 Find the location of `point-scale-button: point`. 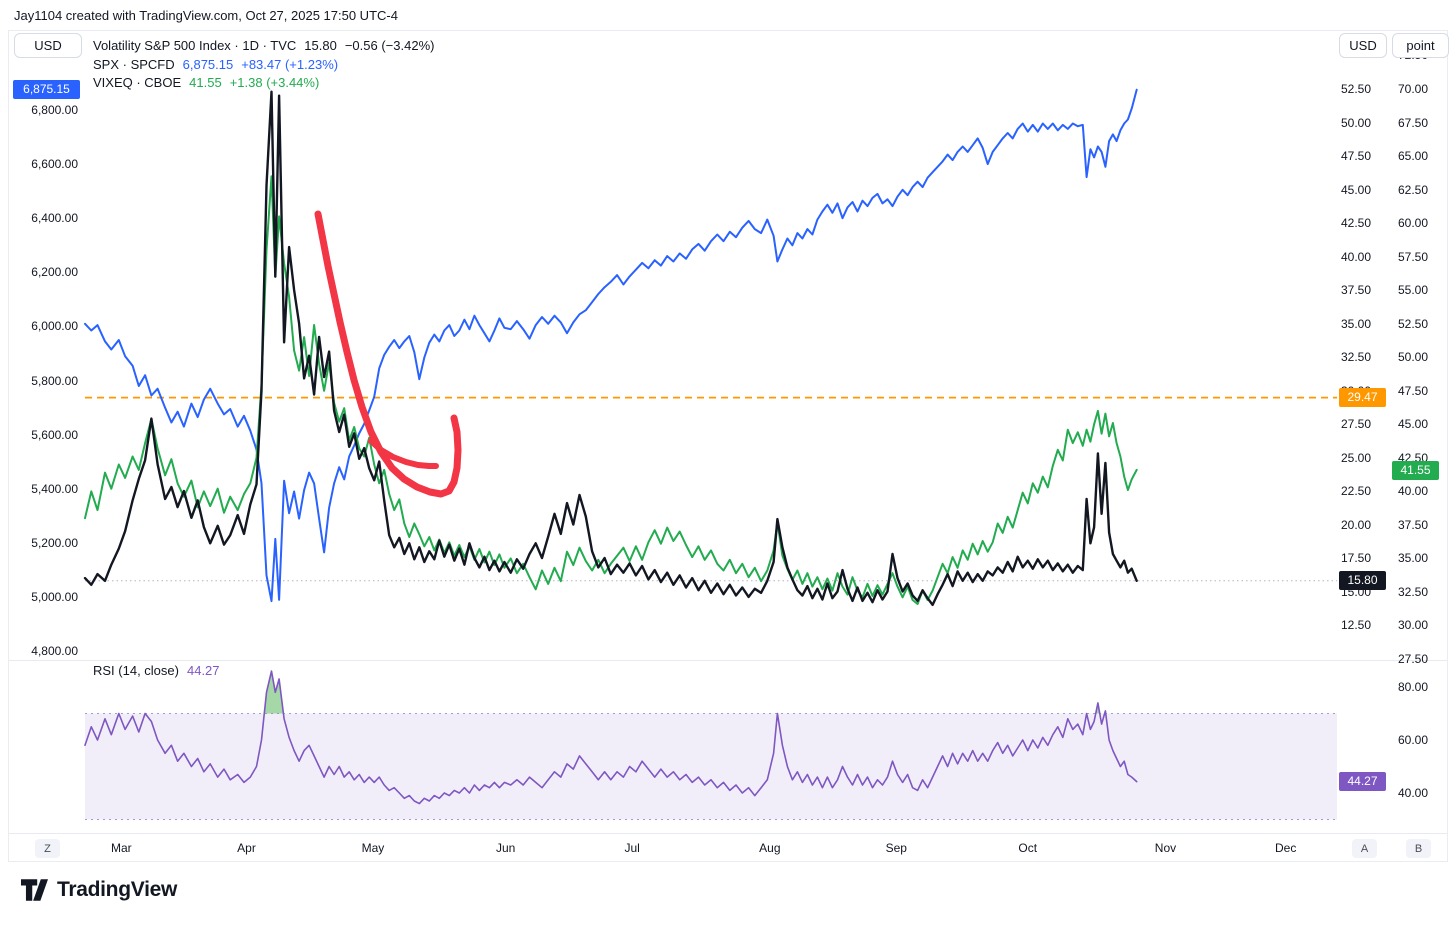

point-scale-button: point is located at coordinates (1420, 45).